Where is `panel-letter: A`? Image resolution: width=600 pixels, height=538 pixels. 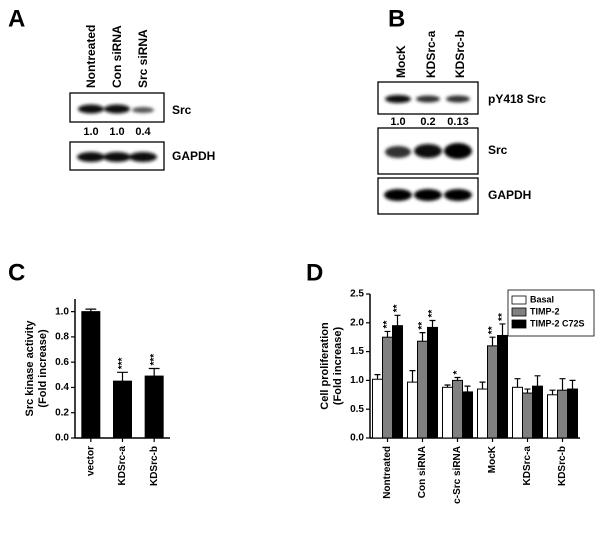 panel-letter: A is located at coordinates (16, 18).